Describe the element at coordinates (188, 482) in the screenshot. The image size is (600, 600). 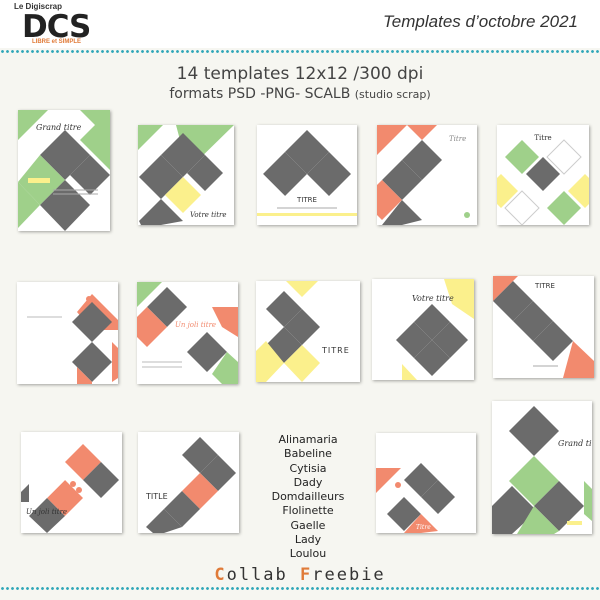
I see `template-thumbnail-12: TITLE` at that location.